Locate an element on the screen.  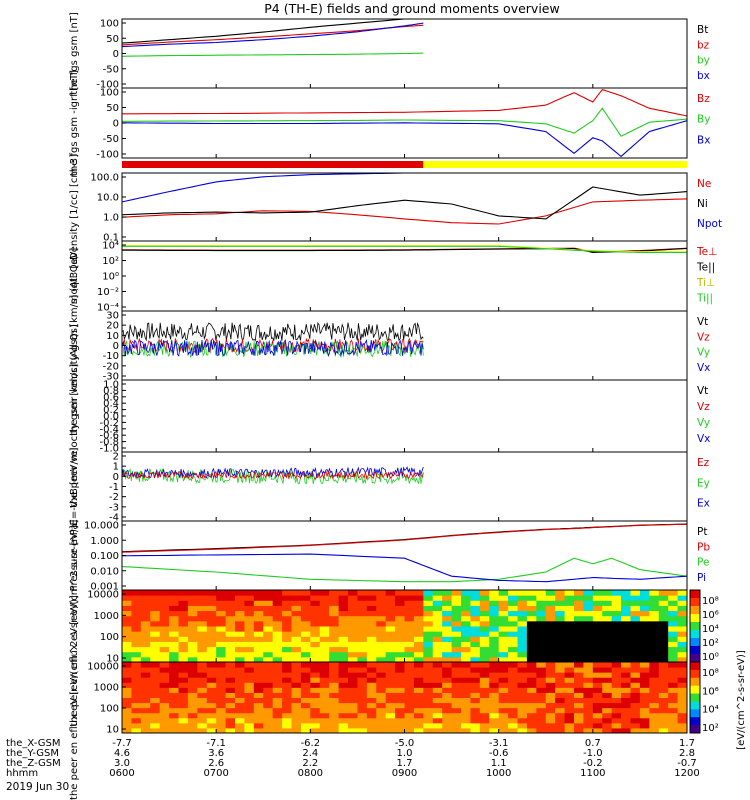
y-tick-label: 100 is located at coordinates (109, 637).